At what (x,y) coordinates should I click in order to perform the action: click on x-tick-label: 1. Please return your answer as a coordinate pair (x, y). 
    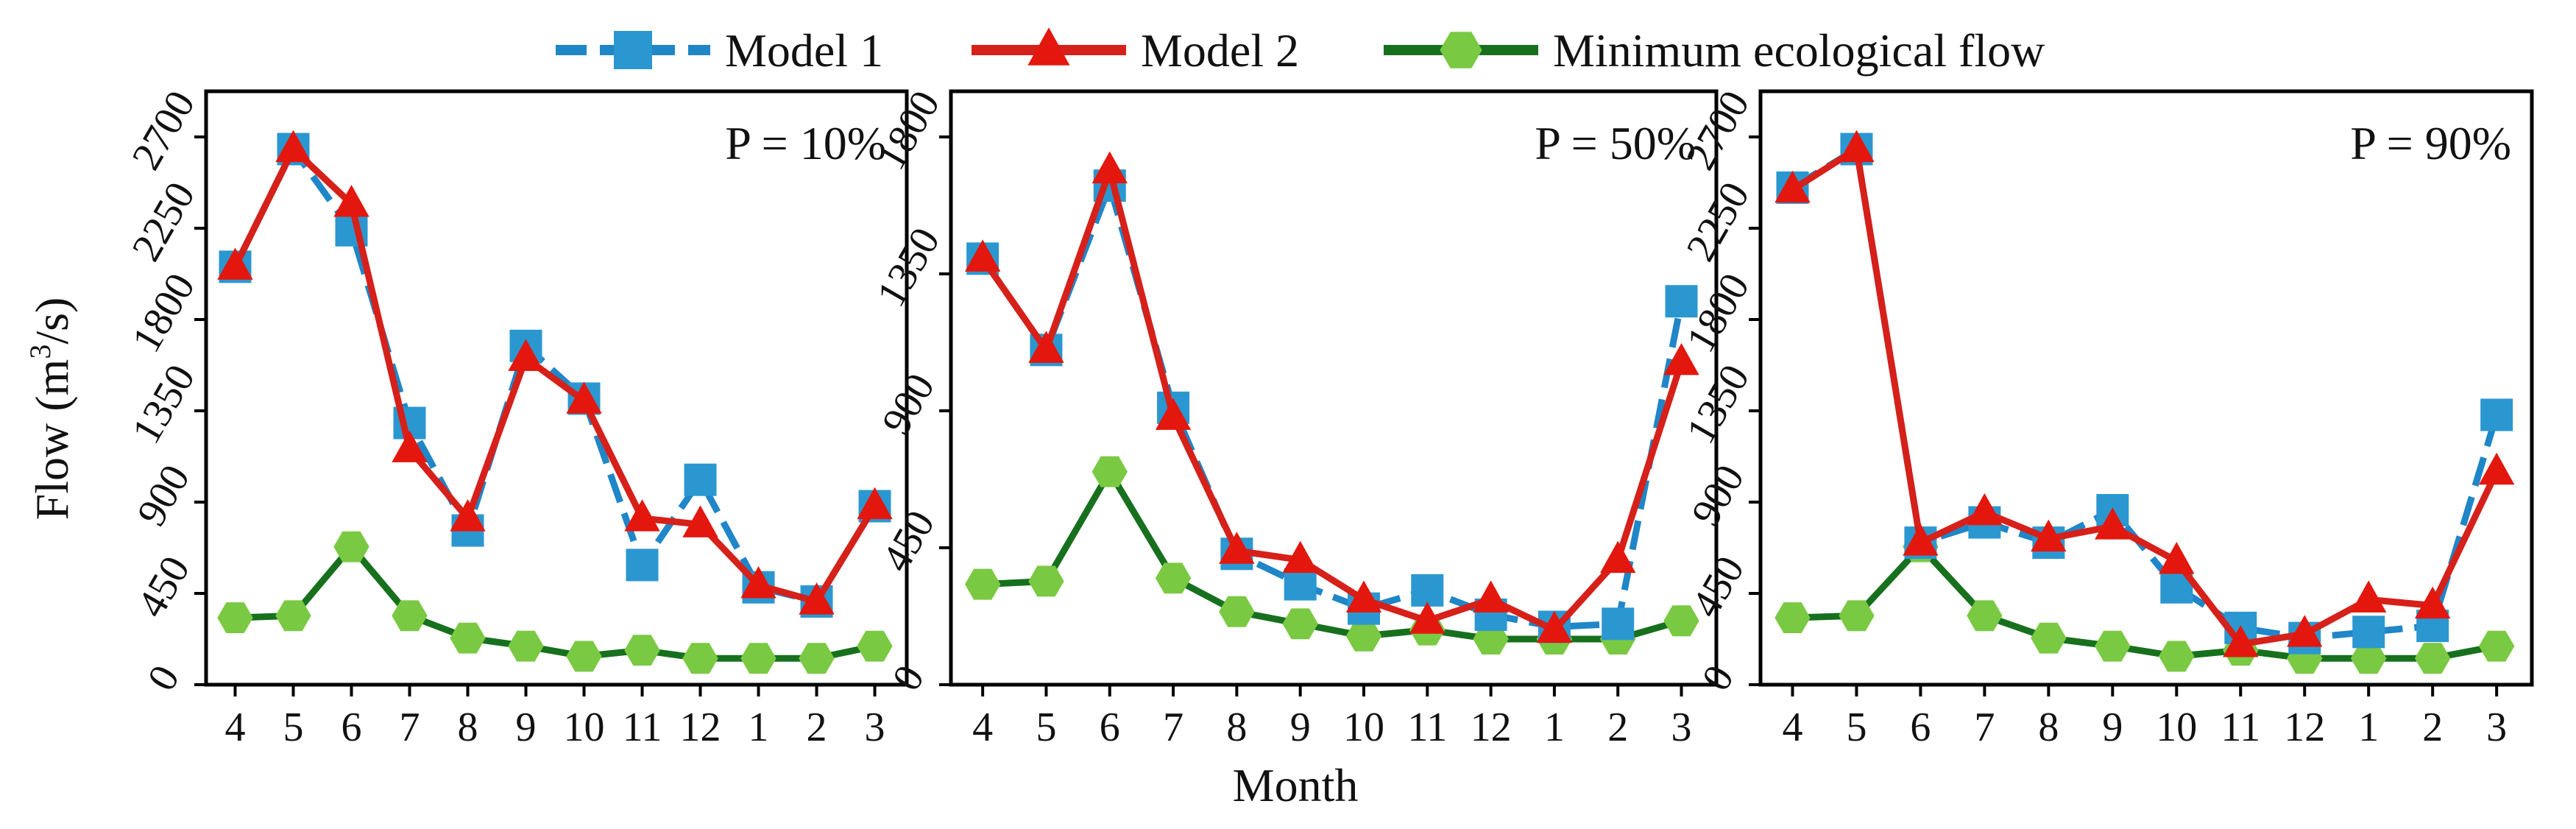
    Looking at the image, I should click on (1554, 727).